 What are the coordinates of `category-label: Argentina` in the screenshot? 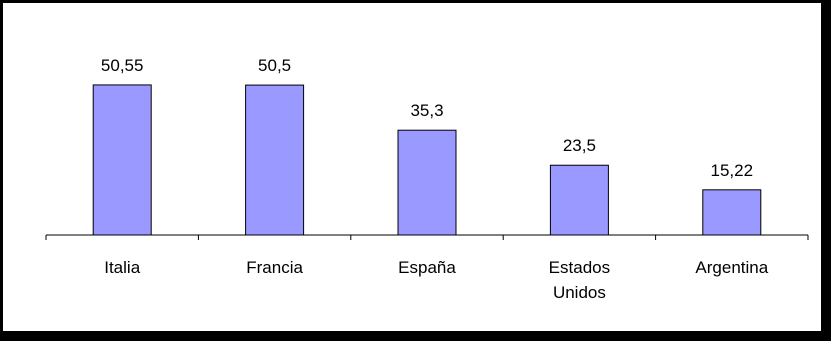 It's located at (731, 267).